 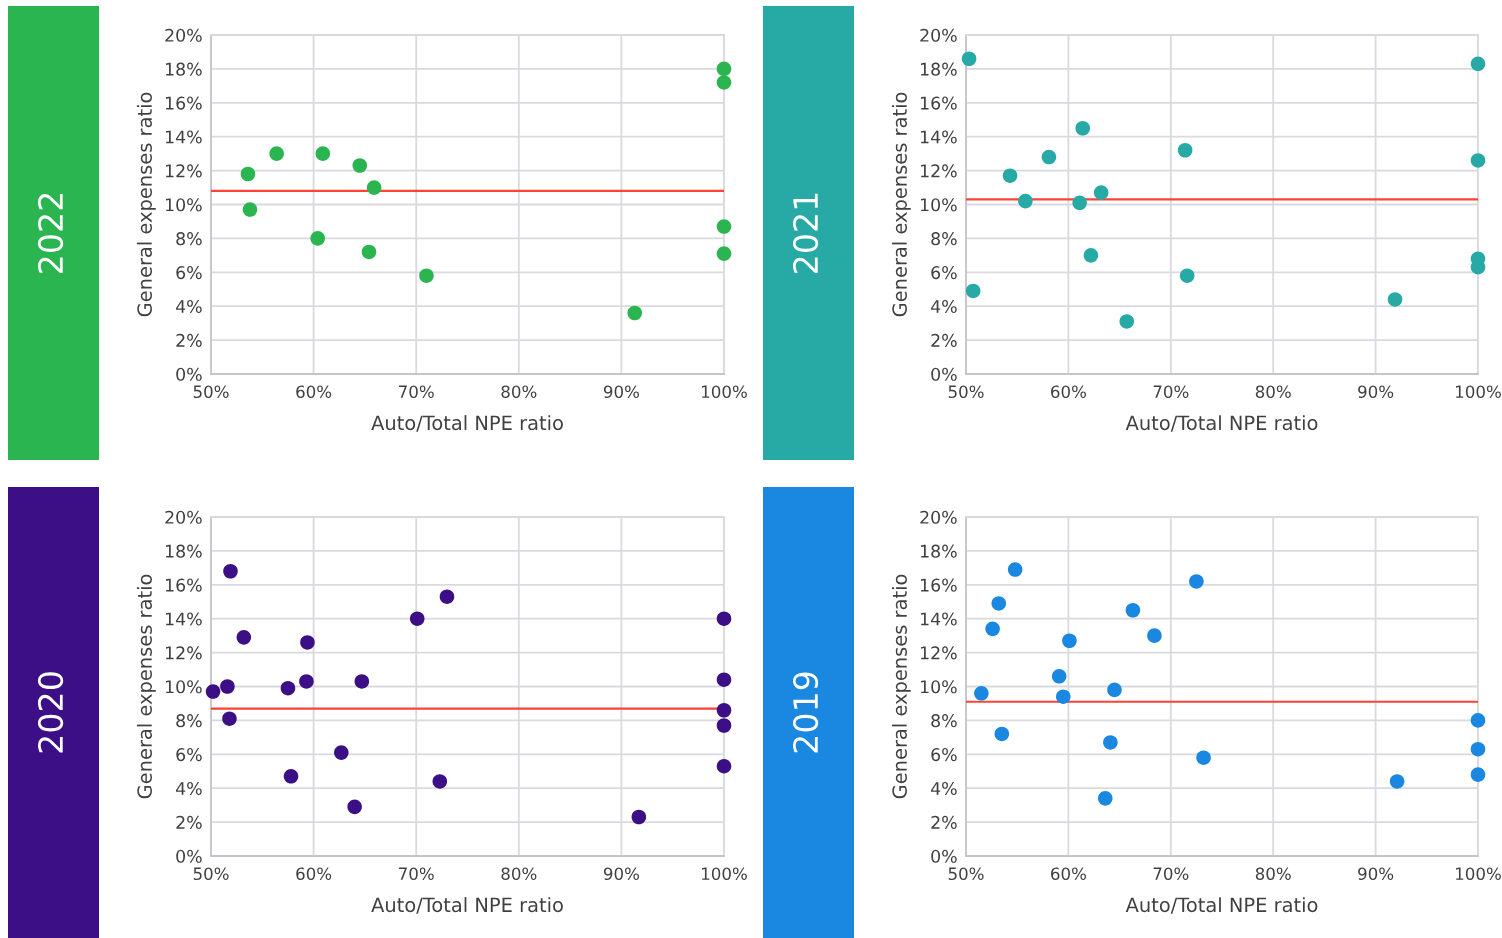 I want to click on text: 2020, so click(x=50, y=712).